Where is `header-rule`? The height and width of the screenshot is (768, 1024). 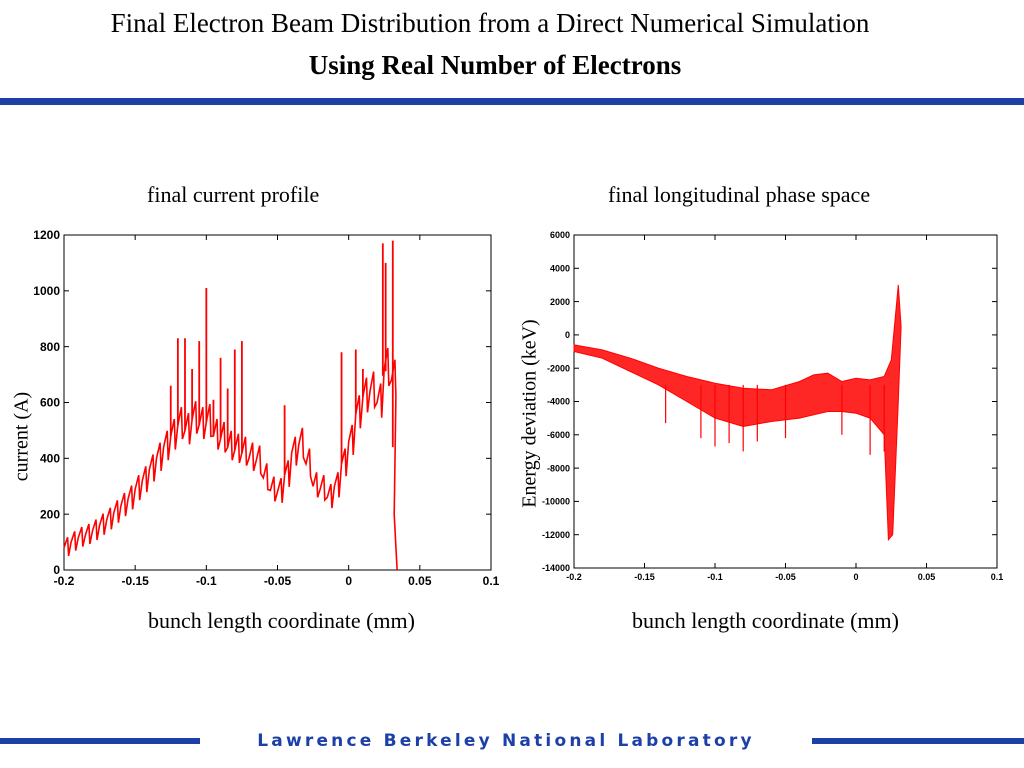
header-rule is located at coordinates (512, 101).